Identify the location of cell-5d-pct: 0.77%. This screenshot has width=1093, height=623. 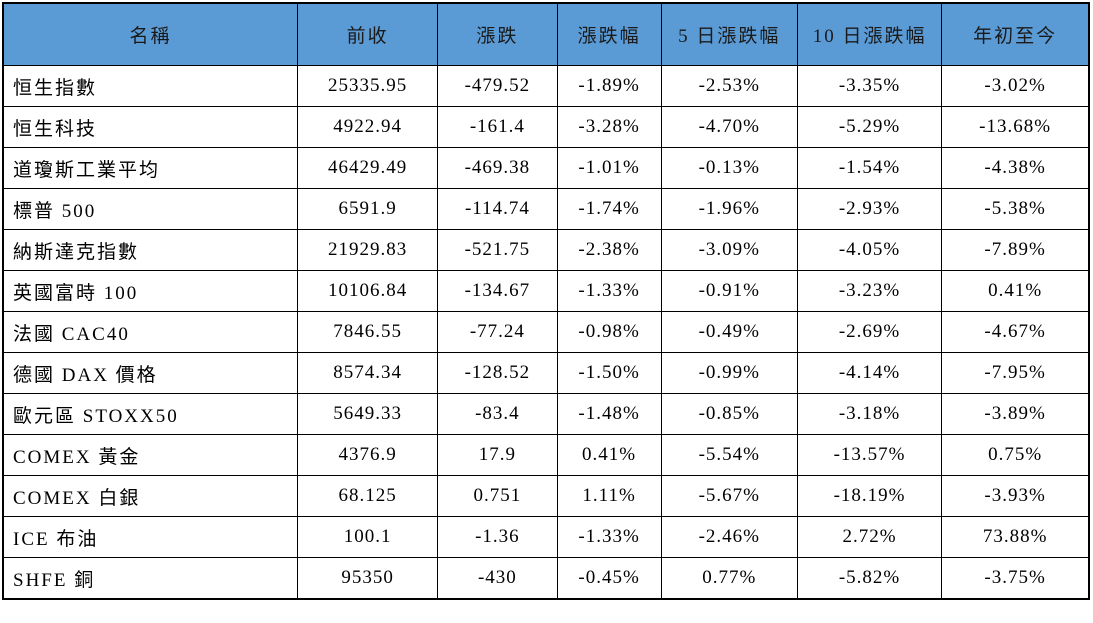
(729, 578).